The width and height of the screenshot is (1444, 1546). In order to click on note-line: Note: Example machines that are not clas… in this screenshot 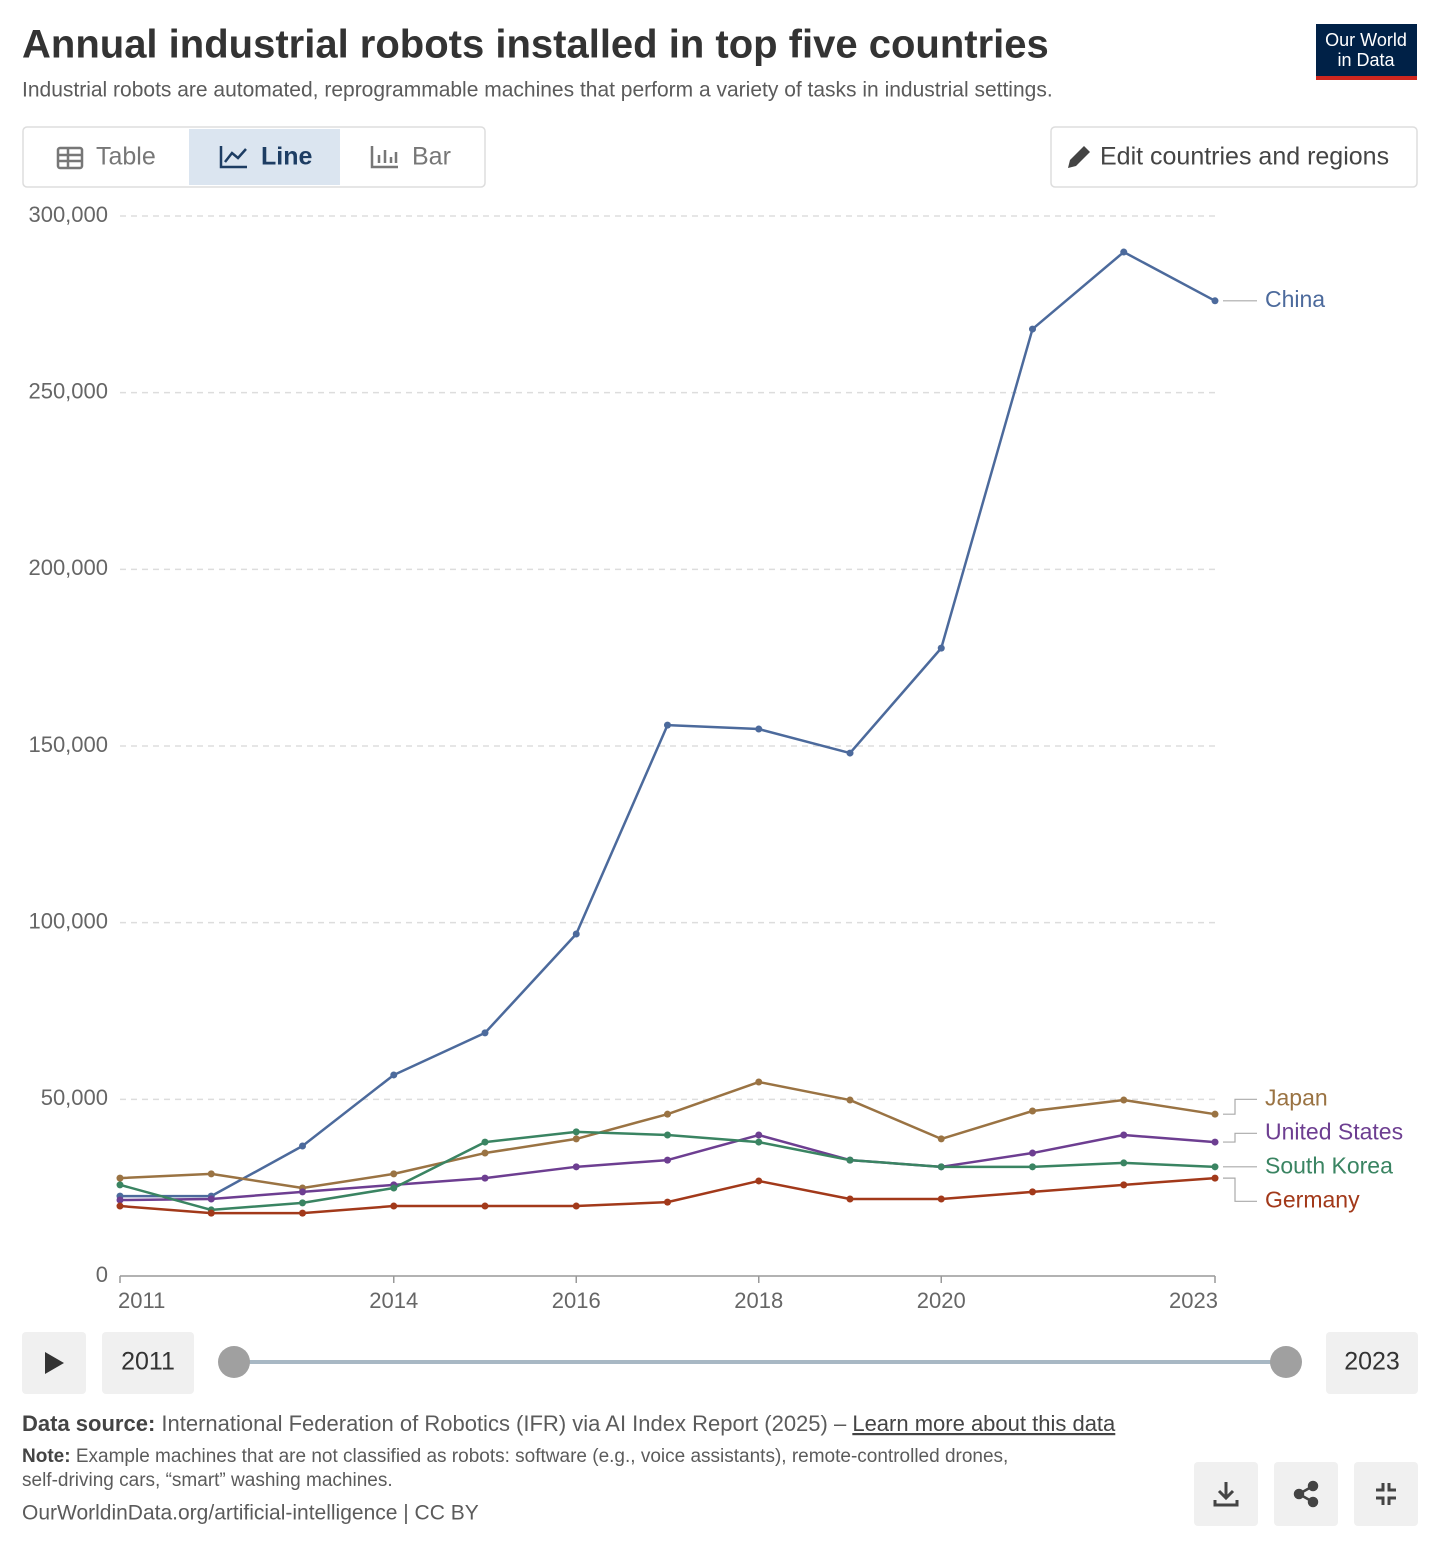, I will do `click(515, 1456)`.